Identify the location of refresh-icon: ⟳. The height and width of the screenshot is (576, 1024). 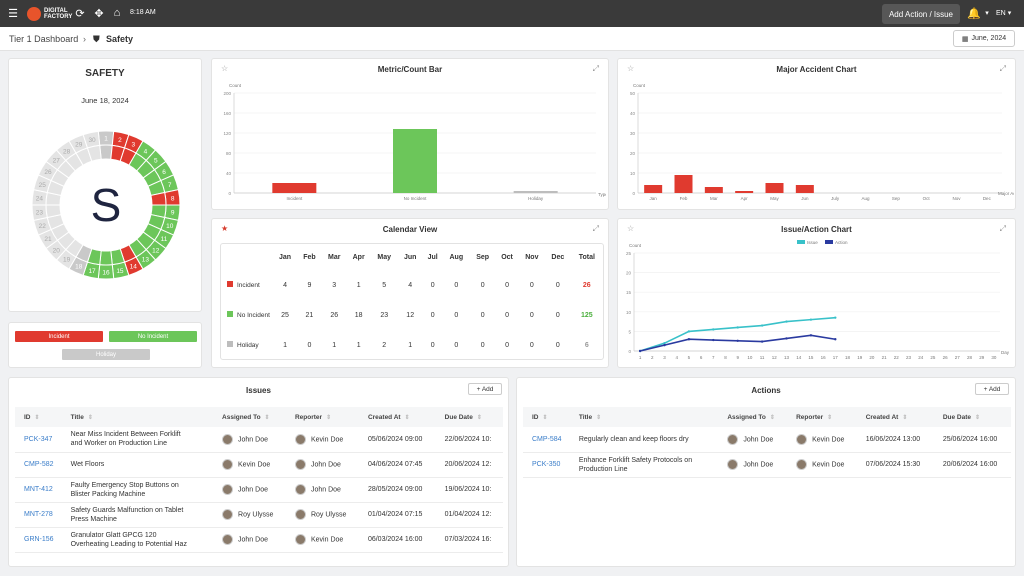
(80, 13).